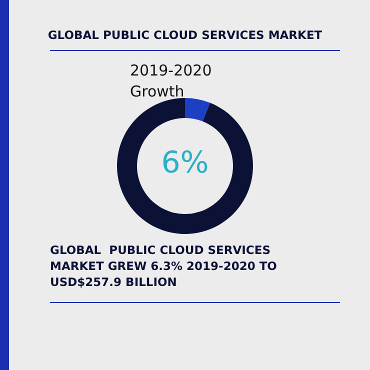  I want to click on chart-subtitle: 2019-2020 Growth, so click(173, 81).